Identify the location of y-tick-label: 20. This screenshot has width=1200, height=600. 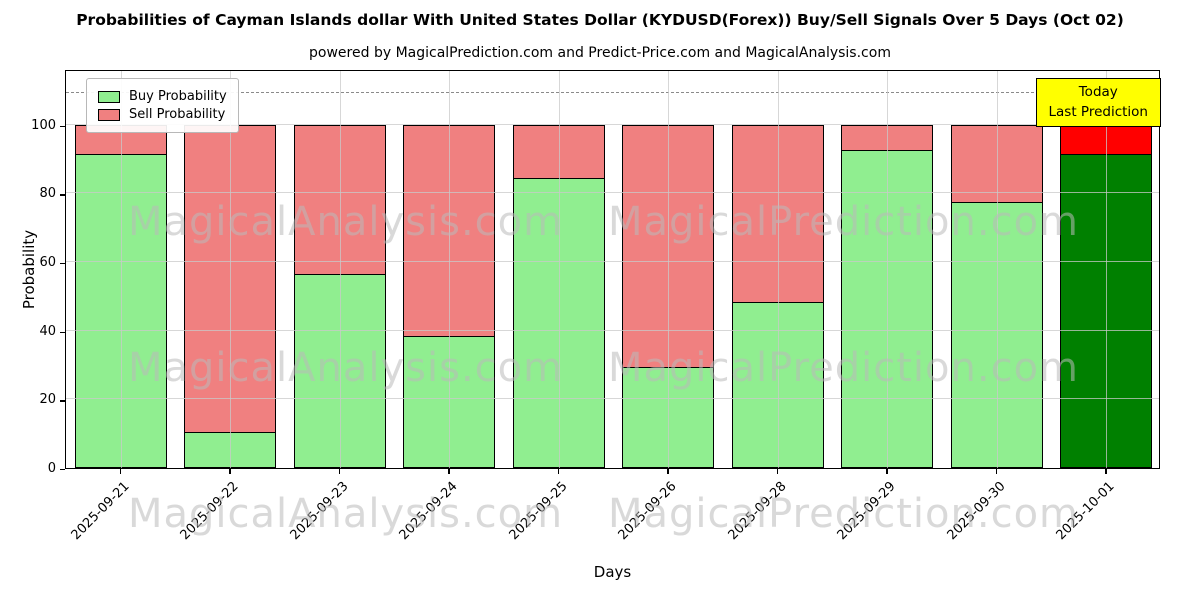
(47, 400).